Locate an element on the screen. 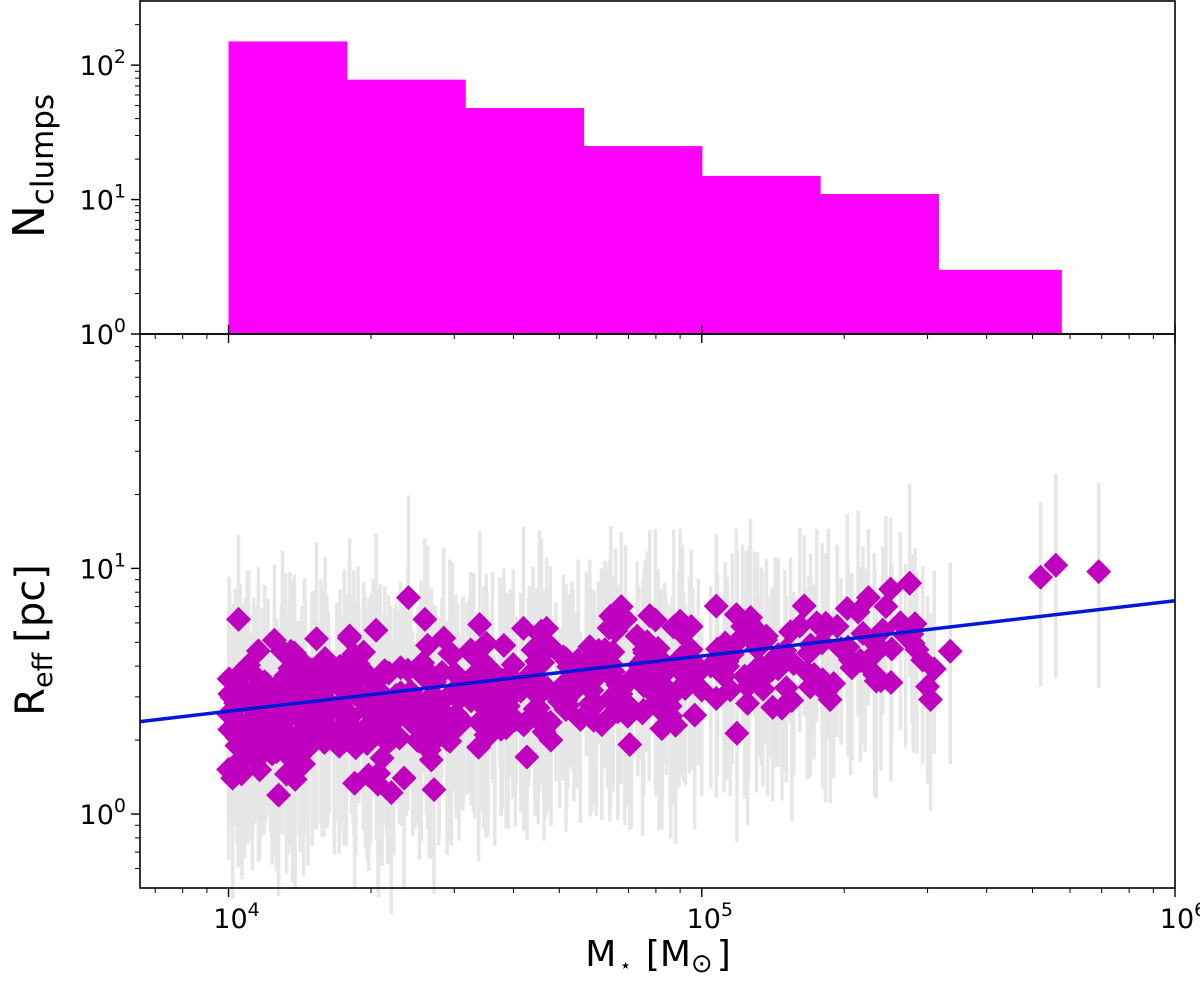 The width and height of the screenshot is (1200, 982). bottom-x-tick-label-2: 10⁶ is located at coordinates (1180, 917).